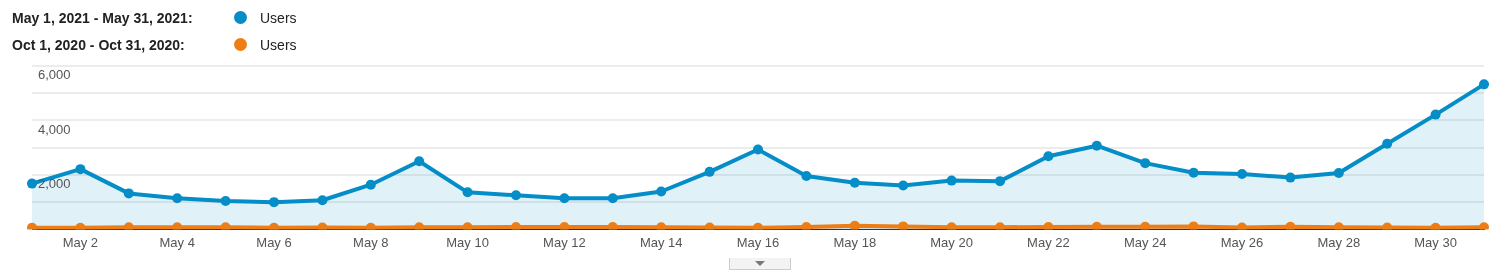 The width and height of the screenshot is (1512, 272). What do you see at coordinates (1339, 242) in the screenshot?
I see `x-tick-label: May 28` at bounding box center [1339, 242].